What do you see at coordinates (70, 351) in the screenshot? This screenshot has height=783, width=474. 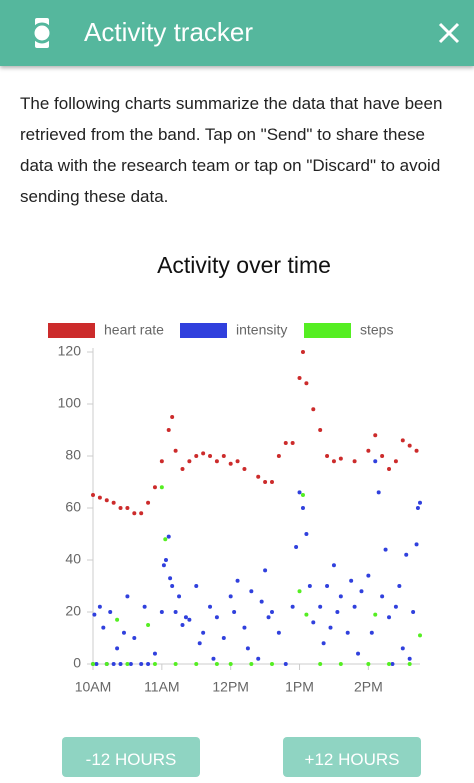 I see `y-tick-label: 120` at bounding box center [70, 351].